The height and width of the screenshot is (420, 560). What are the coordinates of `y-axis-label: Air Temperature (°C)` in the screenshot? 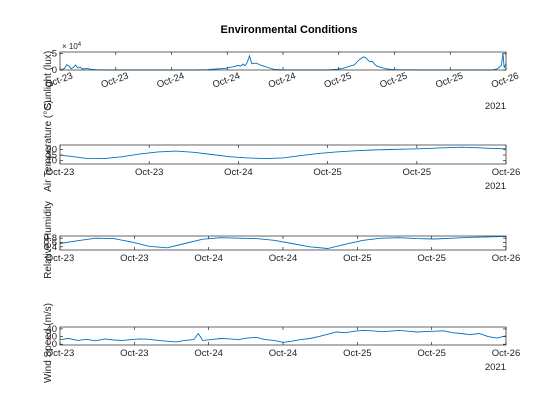 It's located at (48, 146).